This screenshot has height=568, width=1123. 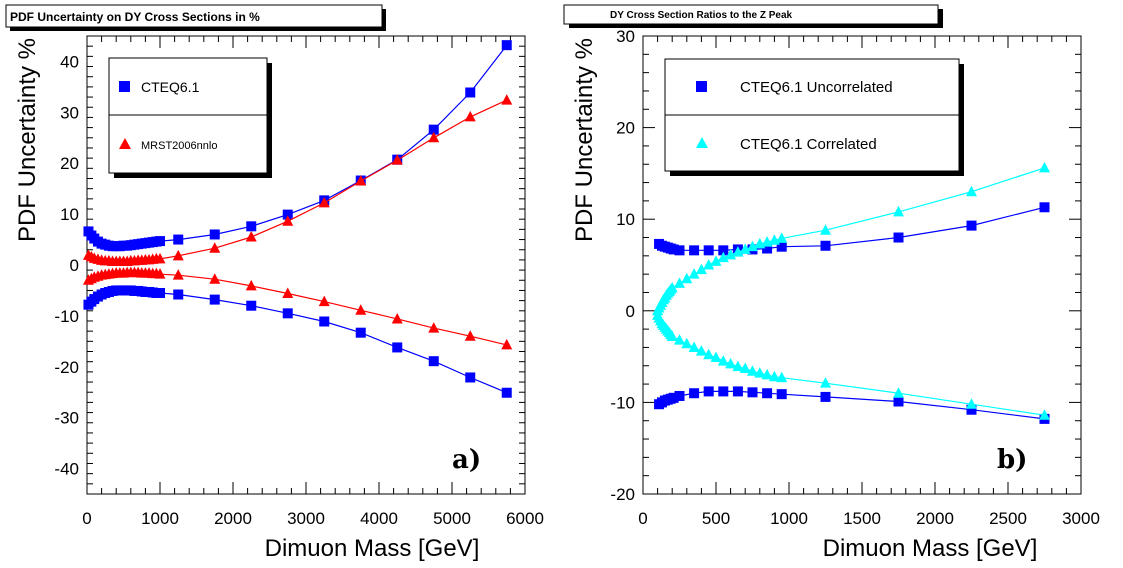 What do you see at coordinates (124, 86) in the screenshot?
I see `legend-marker-cteq` at bounding box center [124, 86].